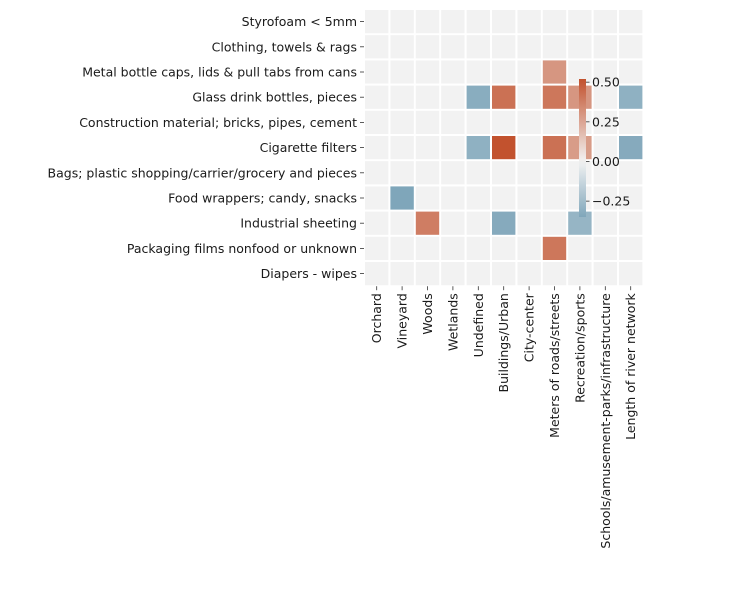 The image size is (732, 590). Describe the element at coordinates (242, 248) in the screenshot. I see `row-tick-label: Packaging films nonfood or unknown` at that location.